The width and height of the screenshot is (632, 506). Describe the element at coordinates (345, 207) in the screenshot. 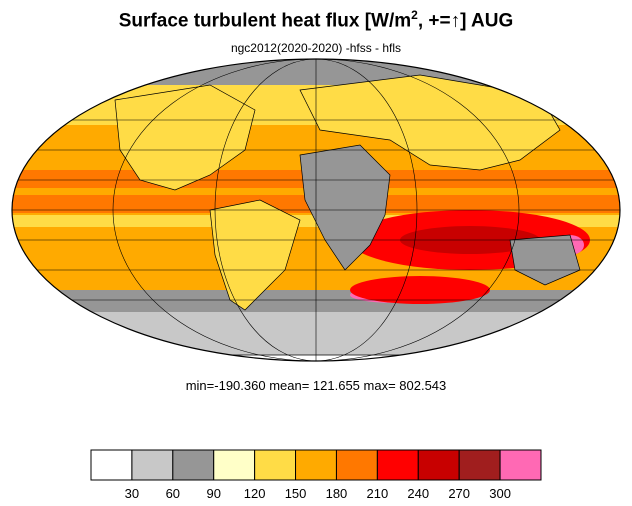

I see `africa` at that location.